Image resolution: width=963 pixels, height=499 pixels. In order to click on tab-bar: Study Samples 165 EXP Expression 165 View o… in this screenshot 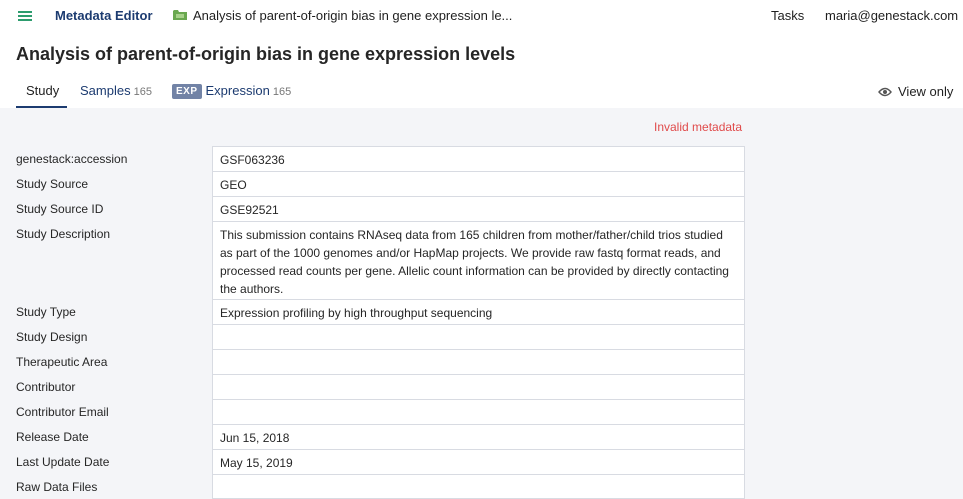, I will do `click(481, 92)`.